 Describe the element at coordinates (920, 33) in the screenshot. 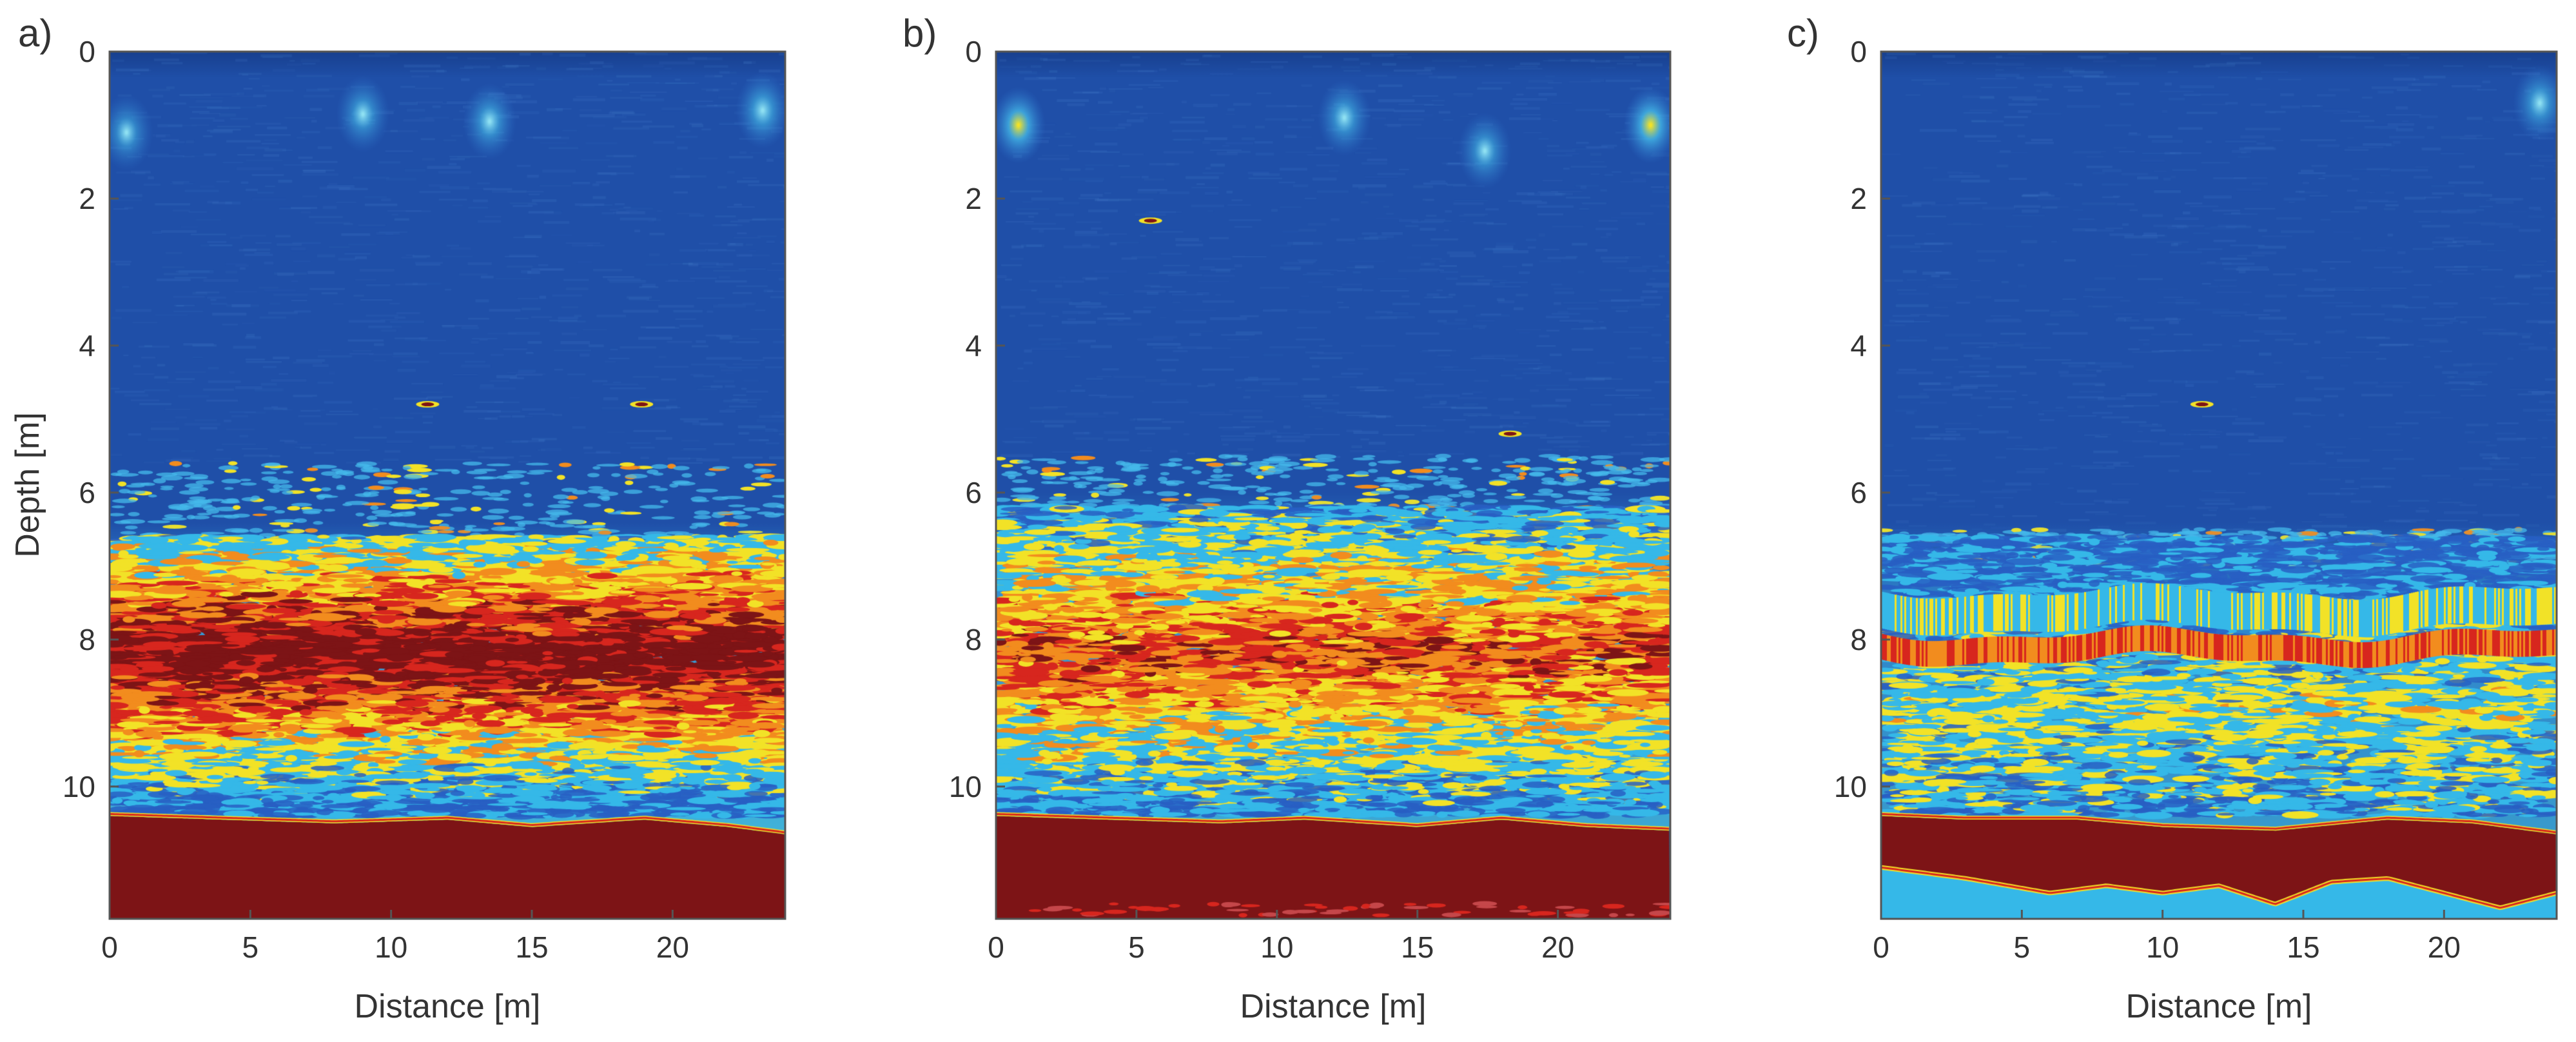

I see `panel-b-letter: b)` at that location.